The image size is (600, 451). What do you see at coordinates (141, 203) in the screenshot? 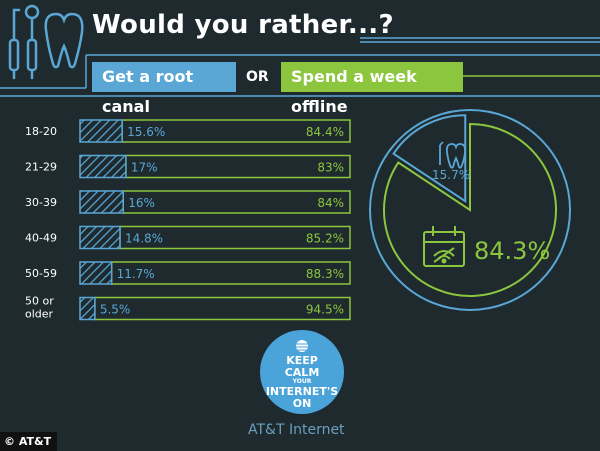
I see `value-label-root-canal: 16%` at bounding box center [141, 203].